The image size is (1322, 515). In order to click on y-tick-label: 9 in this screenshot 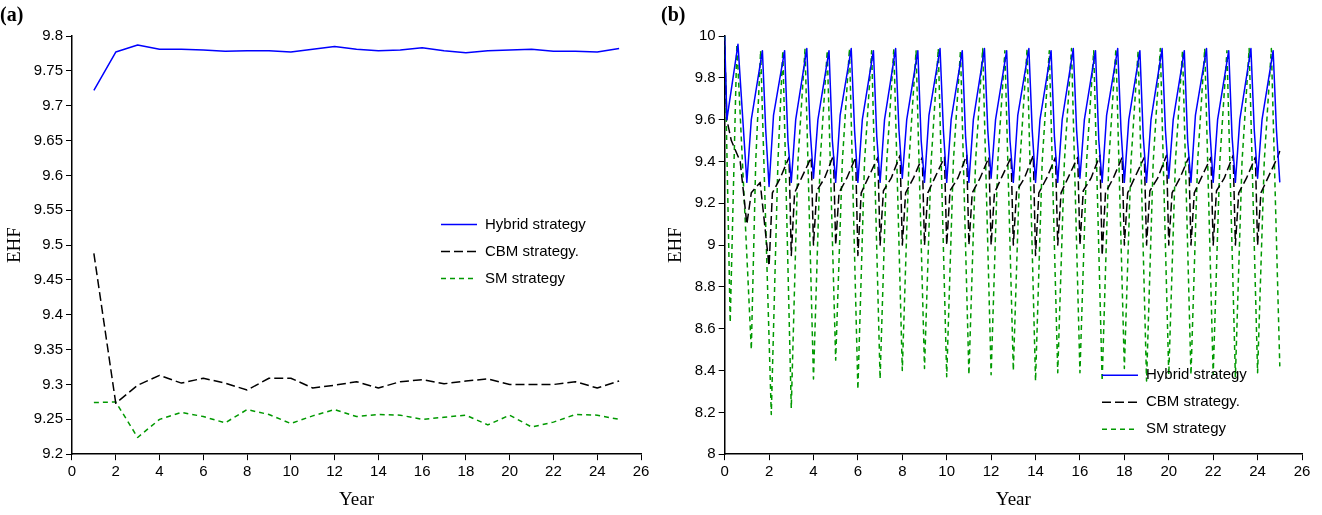, I will do `click(711, 244)`.